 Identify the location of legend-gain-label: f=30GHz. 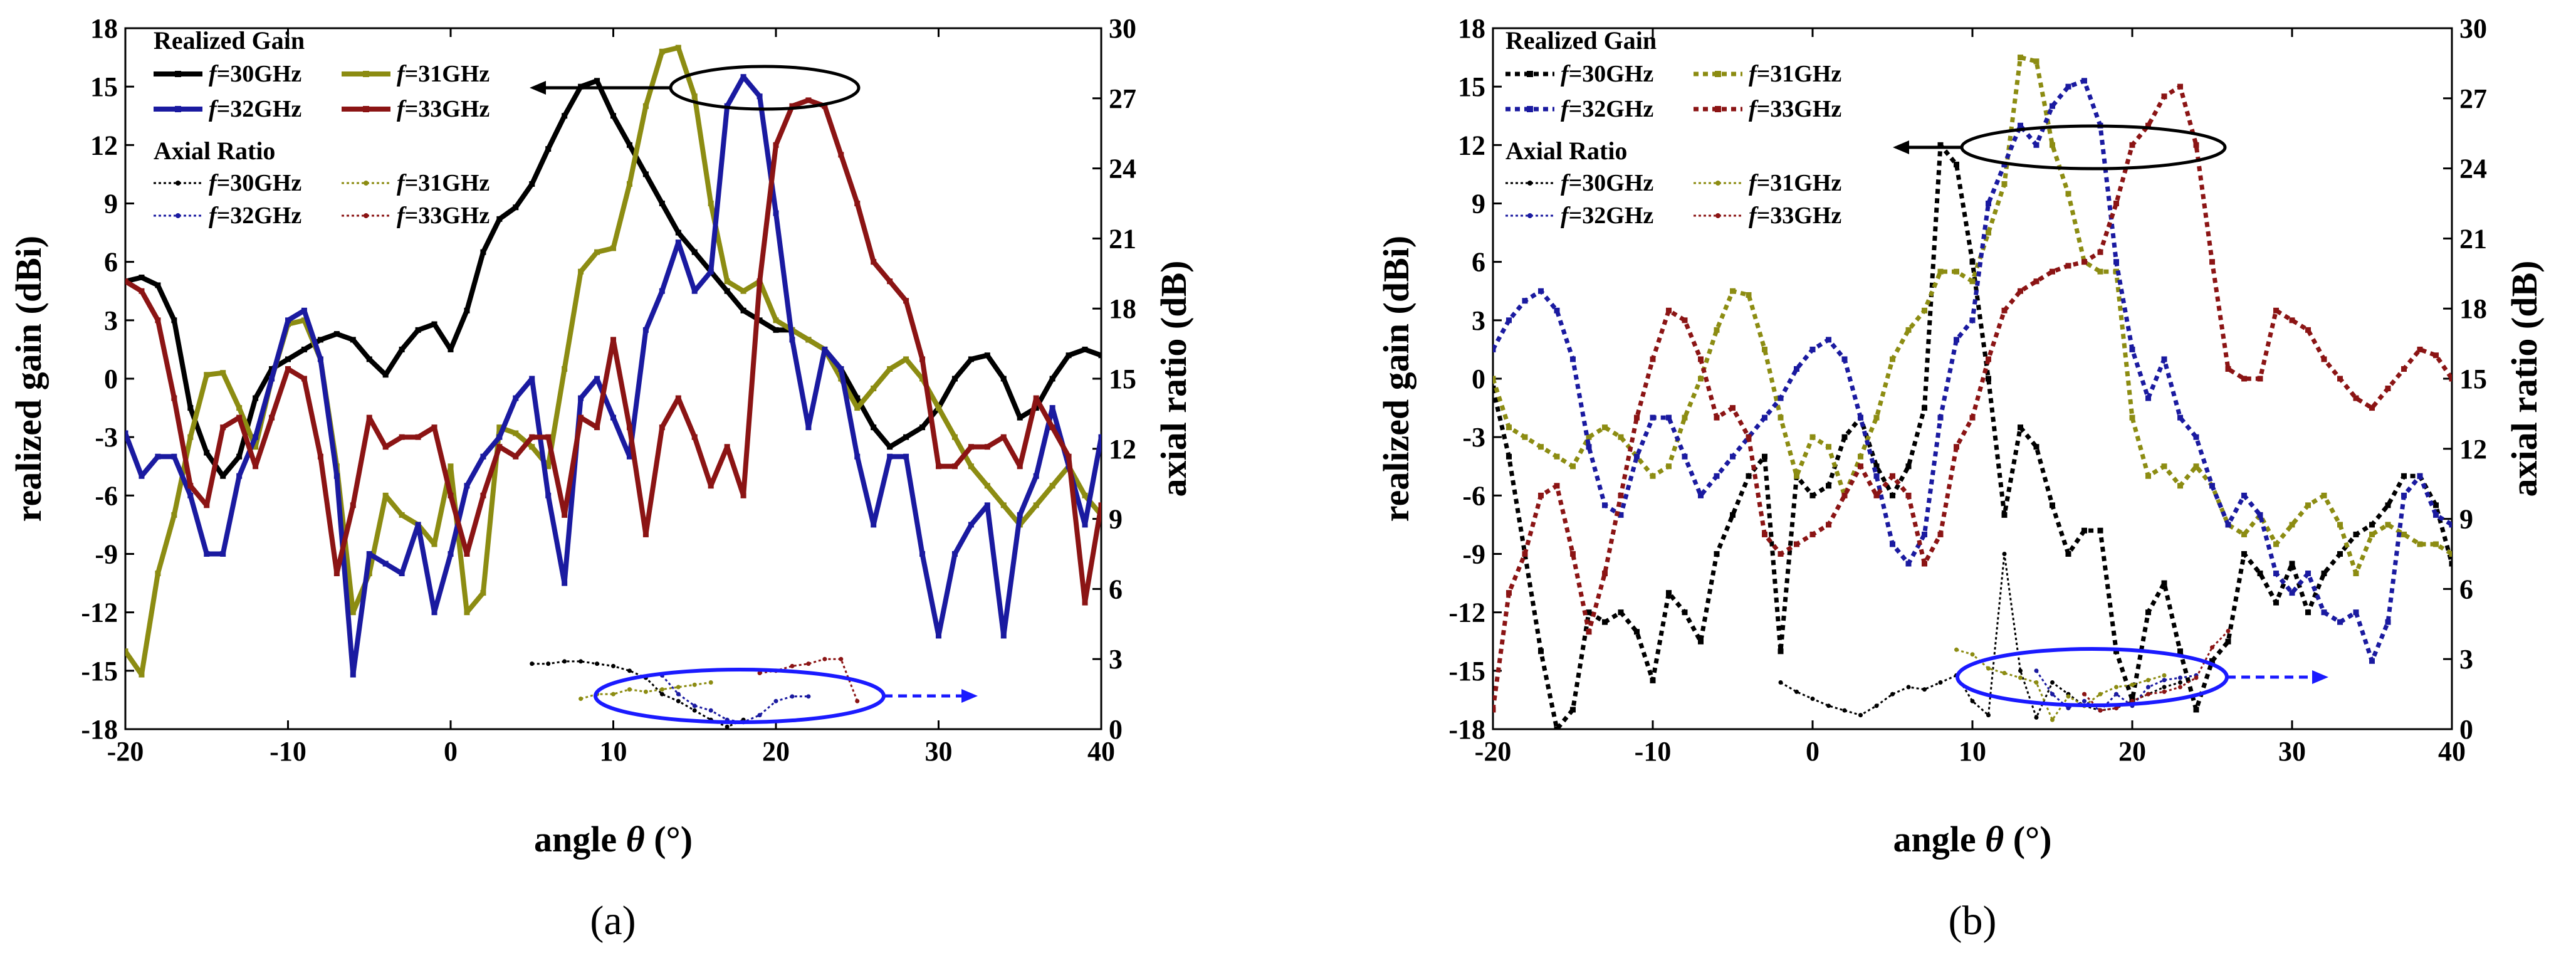
(255, 74).